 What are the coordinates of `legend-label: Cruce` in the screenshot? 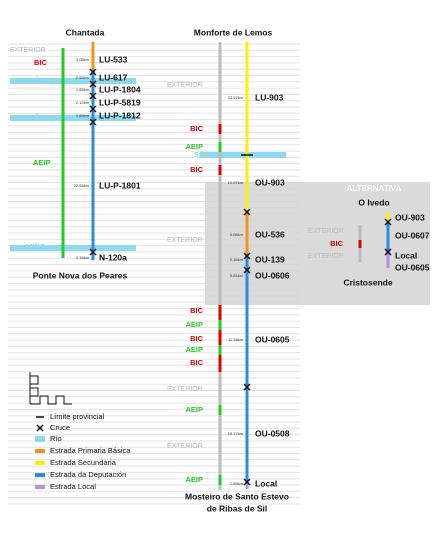 It's located at (60, 427).